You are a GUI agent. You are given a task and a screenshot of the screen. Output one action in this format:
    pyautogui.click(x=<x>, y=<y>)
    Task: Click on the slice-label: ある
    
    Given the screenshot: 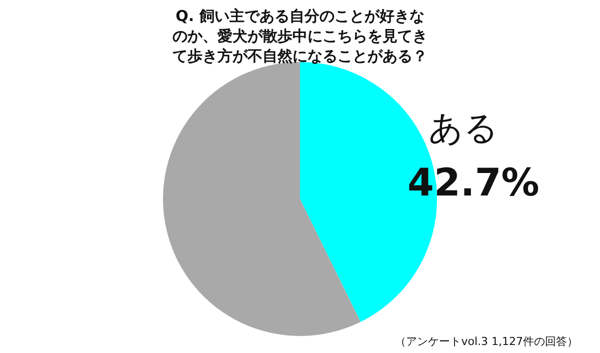 What is the action you would take?
    pyautogui.click(x=463, y=128)
    